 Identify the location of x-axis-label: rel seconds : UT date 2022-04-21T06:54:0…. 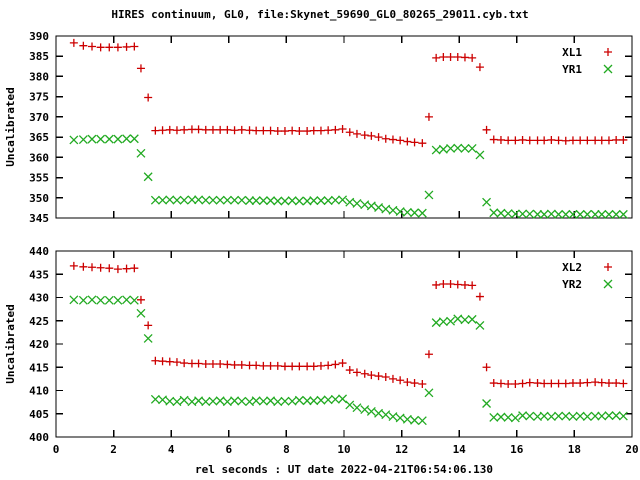
(344, 469).